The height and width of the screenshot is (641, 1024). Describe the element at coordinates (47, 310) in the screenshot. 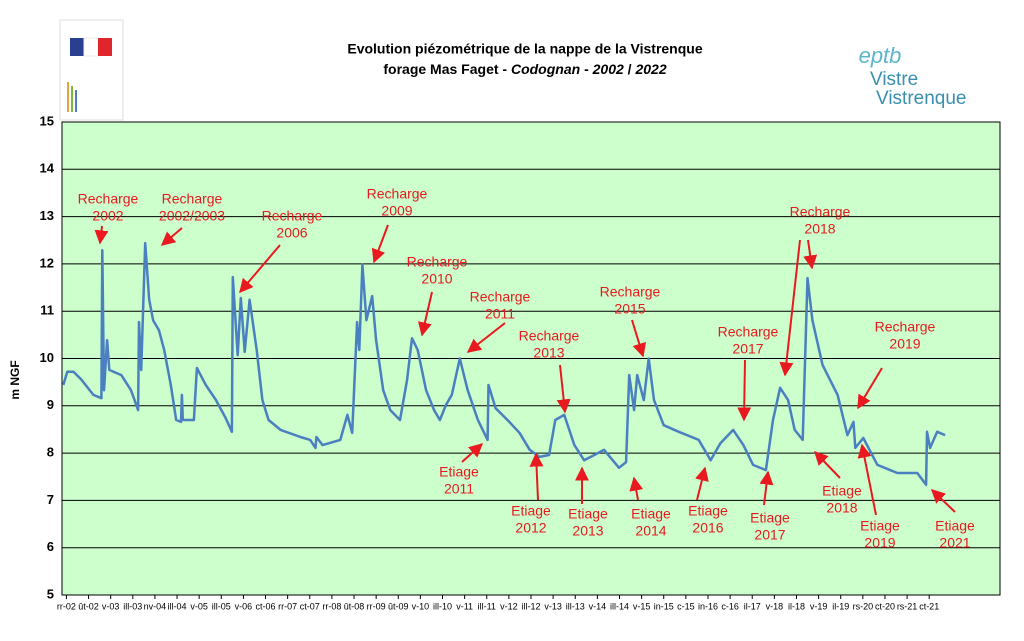

I see `y-tick-label: 11` at that location.